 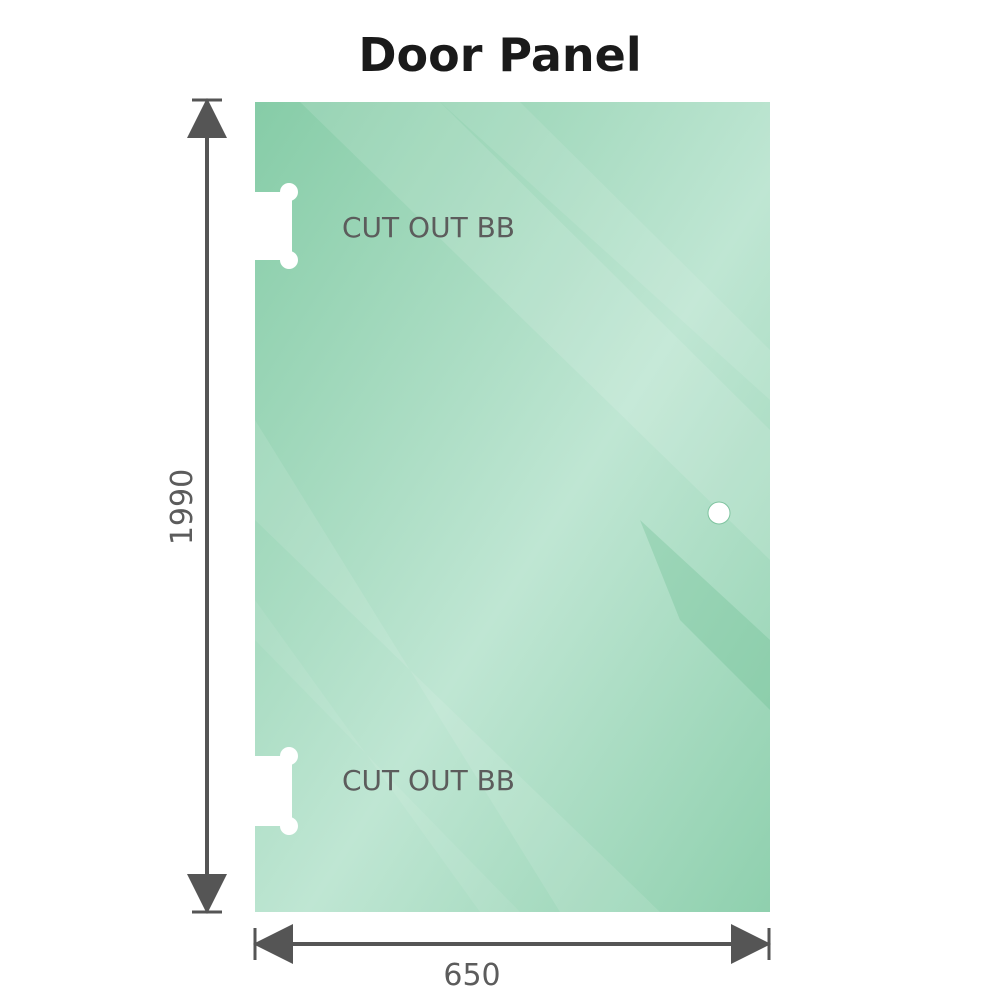 What do you see at coordinates (428, 227) in the screenshot?
I see `cutout-label-top: CUT OUT BB` at bounding box center [428, 227].